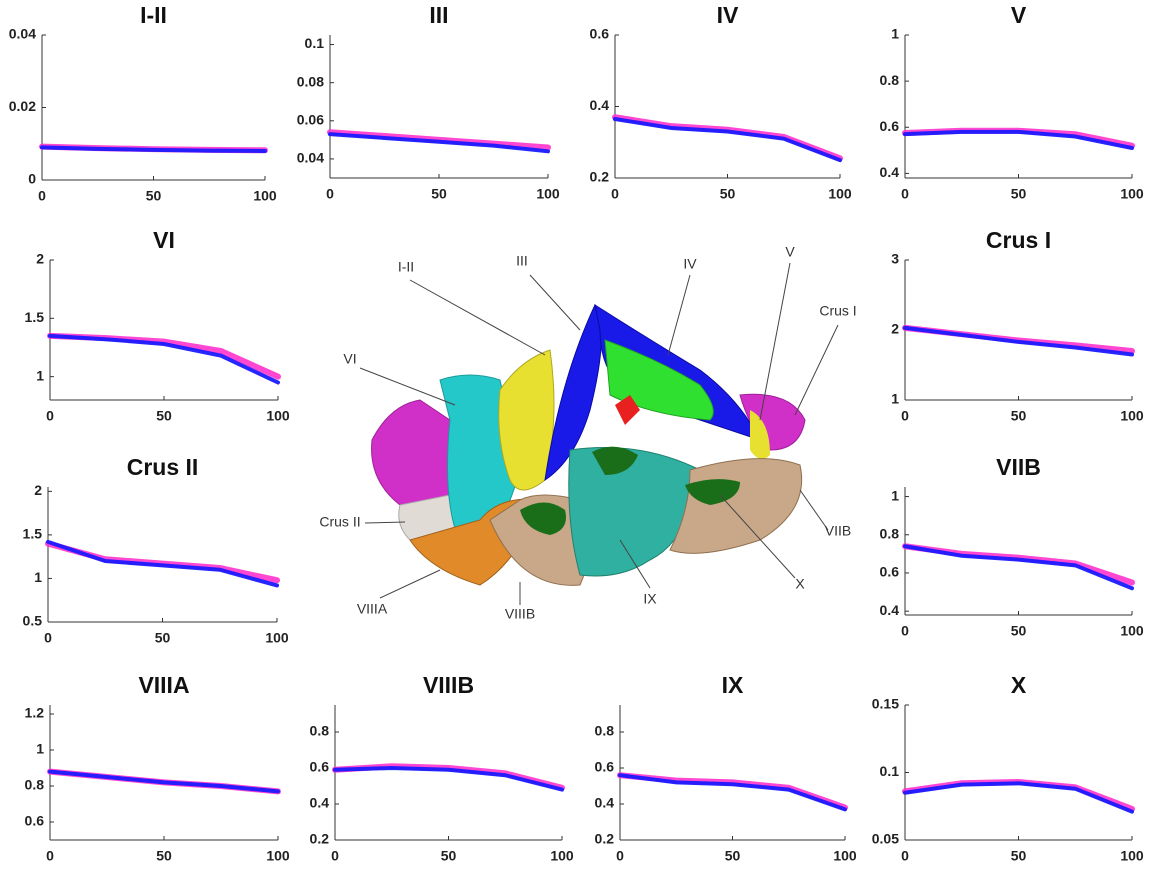 The width and height of the screenshot is (1154, 871). What do you see at coordinates (22, 106) in the screenshot?
I see `y-tick-label: 0.02` at bounding box center [22, 106].